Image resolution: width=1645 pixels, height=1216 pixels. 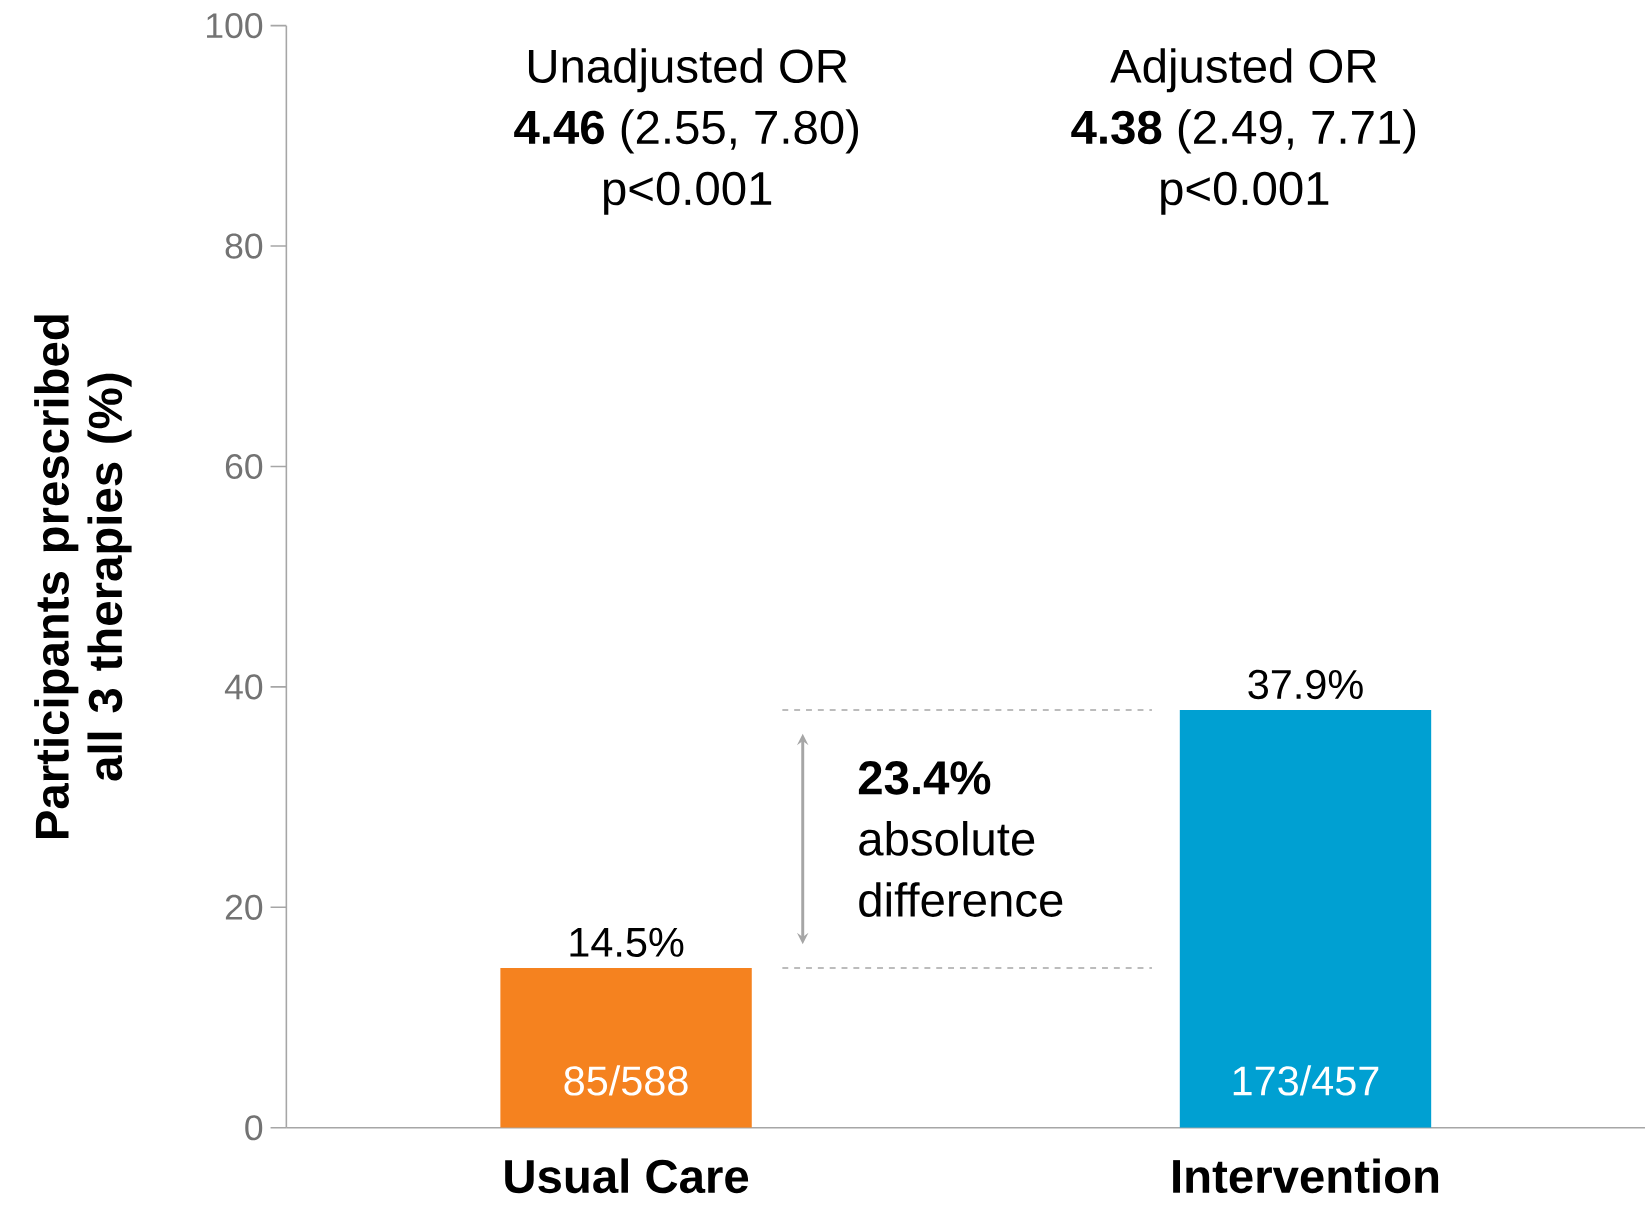 I want to click on annotation: 85/588, so click(x=626, y=1080).